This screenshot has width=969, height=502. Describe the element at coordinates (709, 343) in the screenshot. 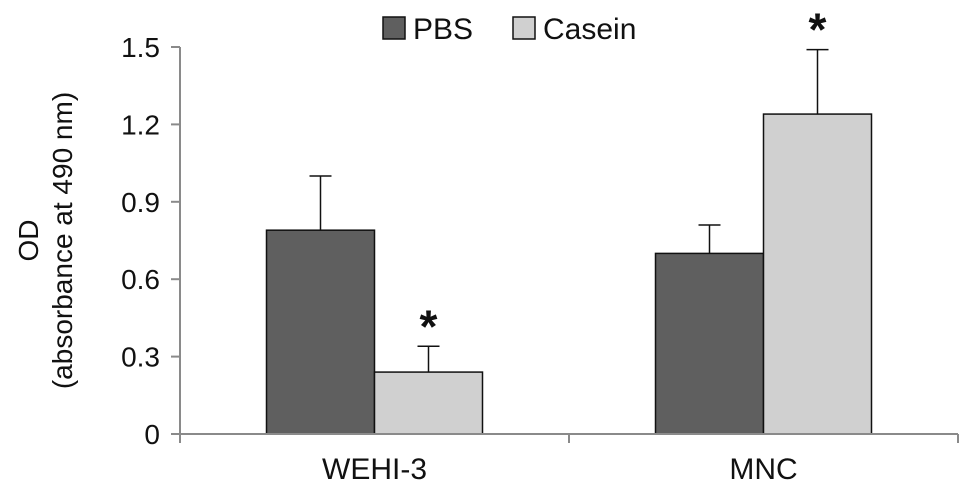

I see `bar-pbs-mnc` at that location.